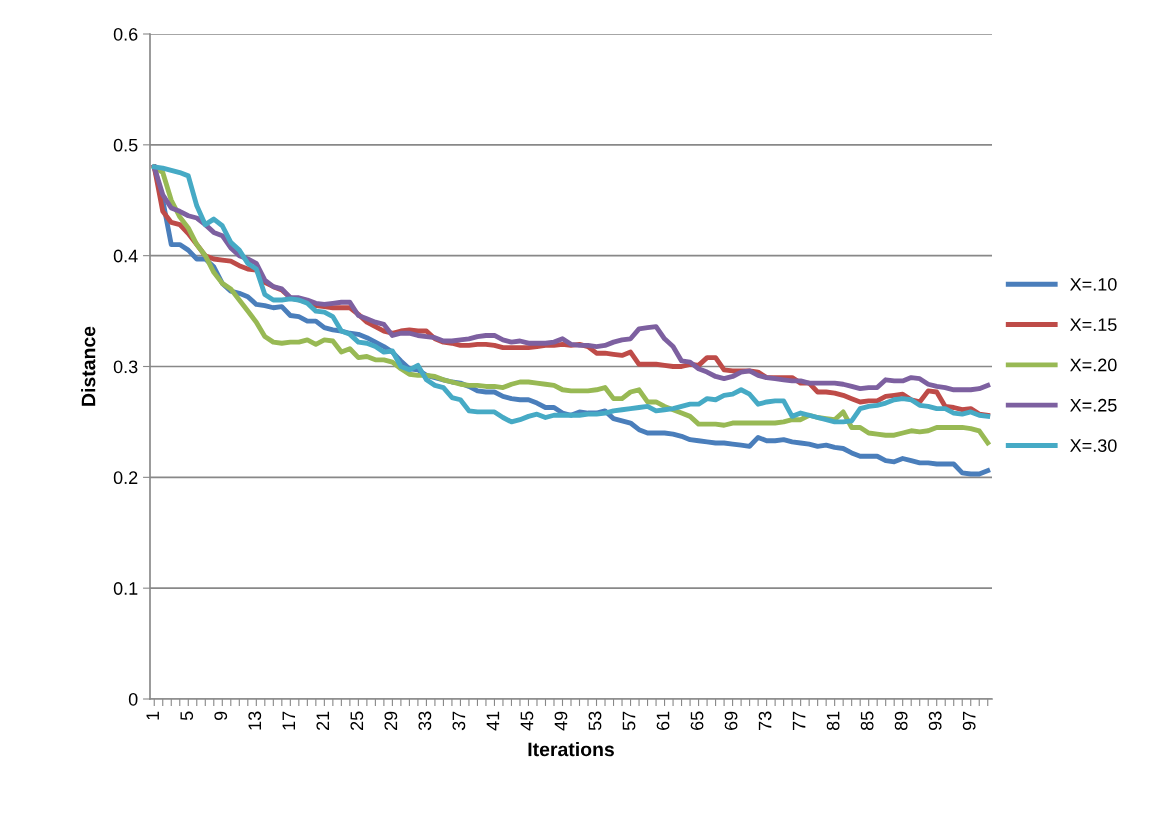 This screenshot has width=1164, height=833. I want to click on x-tick-label: 97, so click(969, 721).